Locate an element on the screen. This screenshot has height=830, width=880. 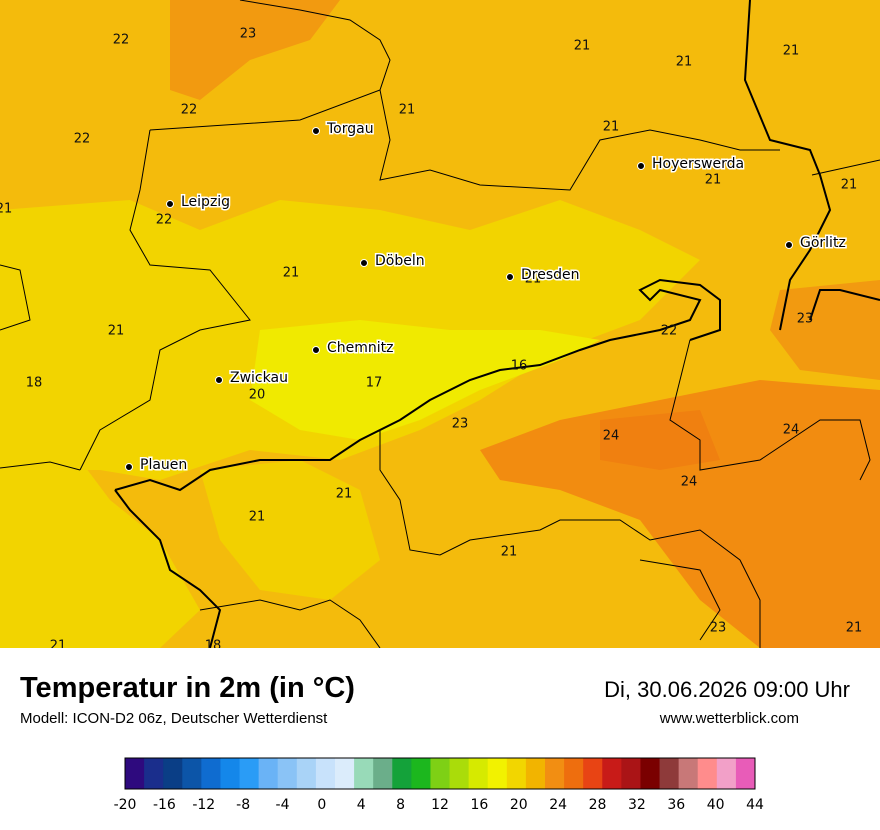
city-label: Hoyerswerda is located at coordinates (698, 164).